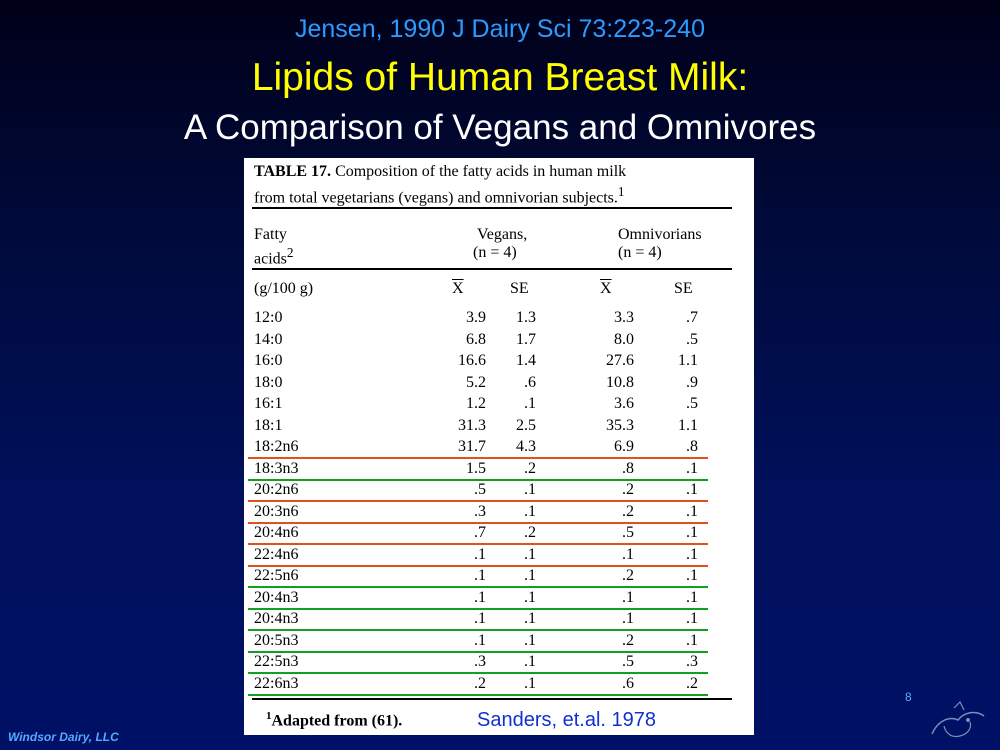  I want to click on header-rule, so click(492, 269).